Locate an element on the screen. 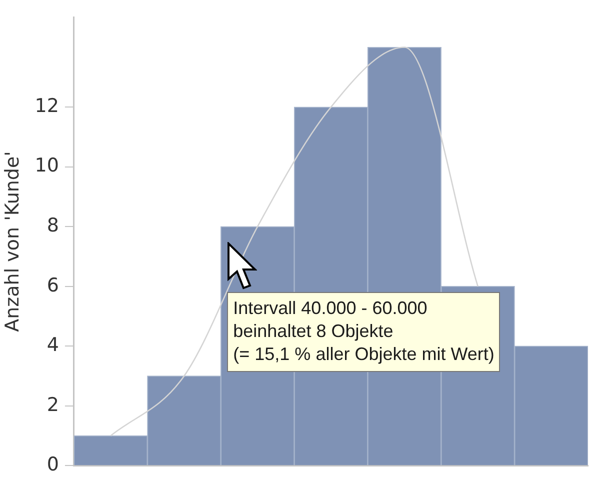  annotation: Intervall 40.000 - 60.000 beinhaltet 8 Objekte (= 15,1 % aller Objekte mit Wert) is located at coordinates (363, 332).